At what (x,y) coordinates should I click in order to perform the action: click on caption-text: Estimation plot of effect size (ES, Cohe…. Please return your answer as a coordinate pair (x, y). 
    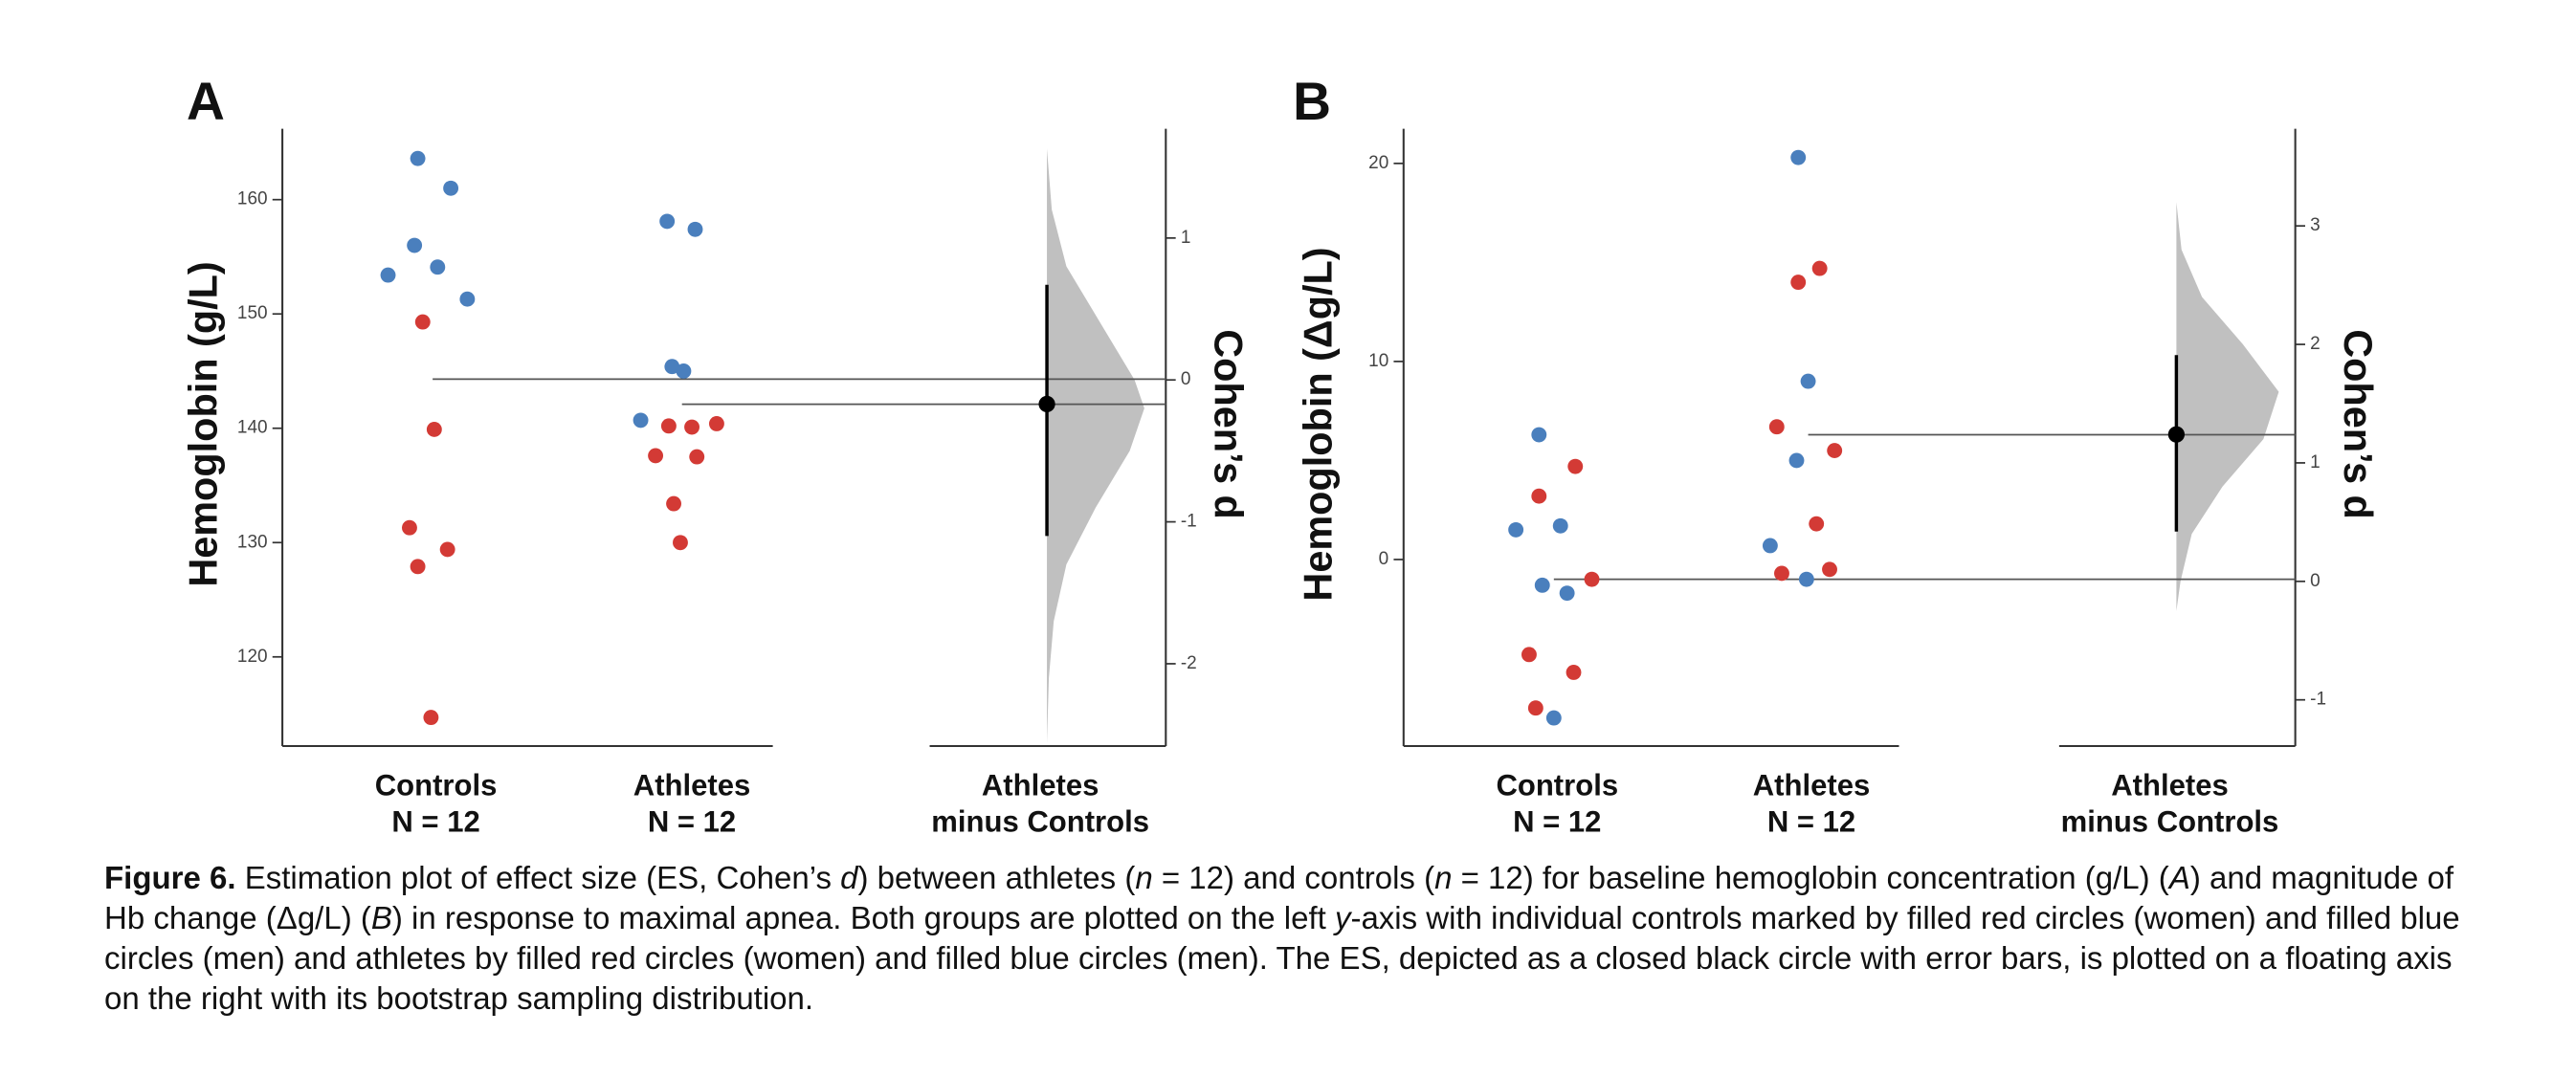
    Looking at the image, I should click on (538, 877).